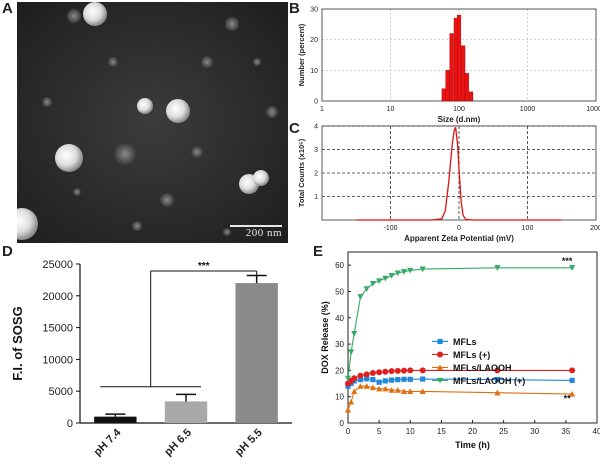 The width and height of the screenshot is (600, 470). What do you see at coordinates (108, 442) in the screenshot?
I see `x-tick-label: pH 7.4` at bounding box center [108, 442].